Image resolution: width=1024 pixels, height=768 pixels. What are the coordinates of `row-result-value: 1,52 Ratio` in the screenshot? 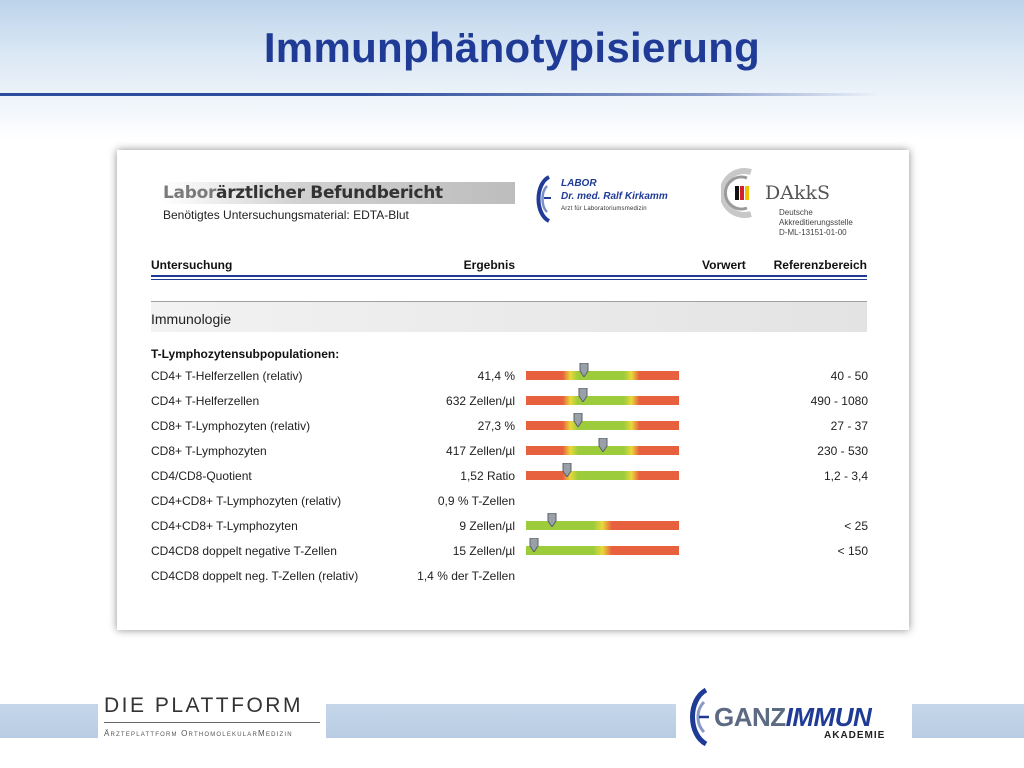 It's located at (487, 476).